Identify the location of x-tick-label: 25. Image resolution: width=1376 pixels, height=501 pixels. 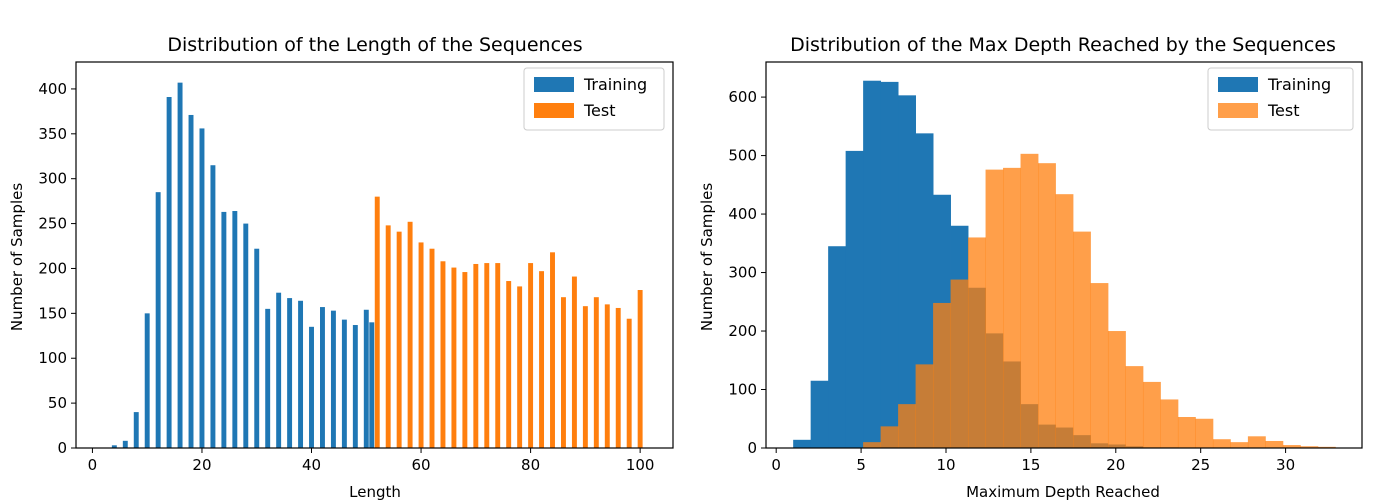
(1200, 465).